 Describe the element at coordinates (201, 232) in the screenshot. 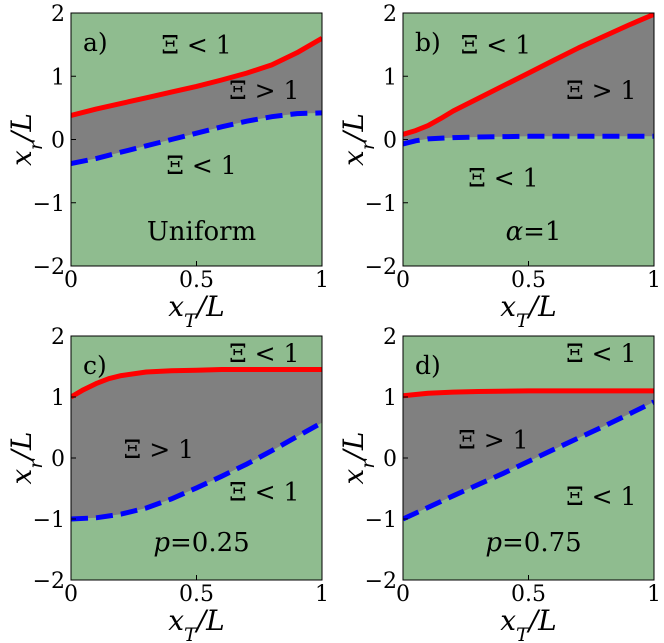

I see `condition-label: Uniform` at that location.